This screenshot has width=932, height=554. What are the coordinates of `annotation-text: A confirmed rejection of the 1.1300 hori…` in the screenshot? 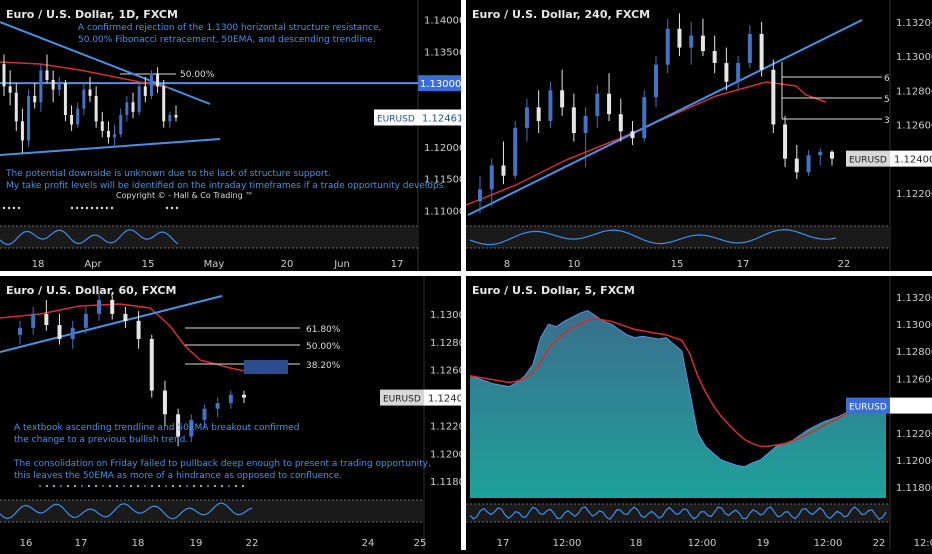 It's located at (229, 28).